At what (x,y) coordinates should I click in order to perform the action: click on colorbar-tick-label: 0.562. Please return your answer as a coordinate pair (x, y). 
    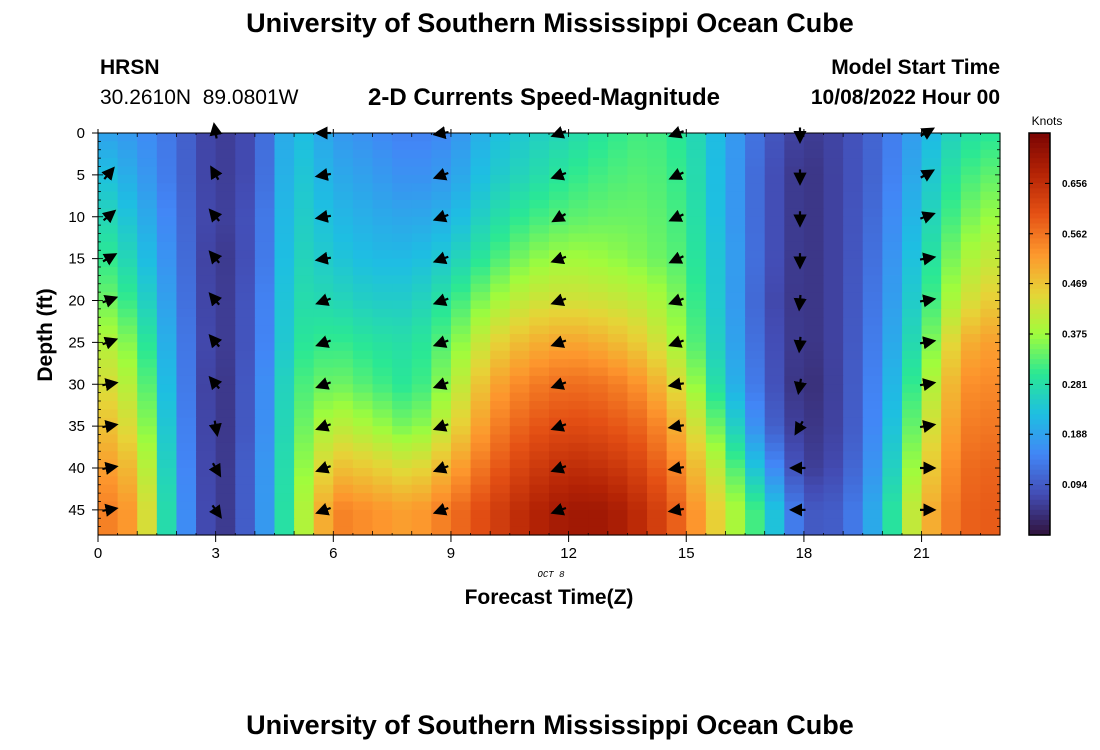
    Looking at the image, I should click on (1074, 234).